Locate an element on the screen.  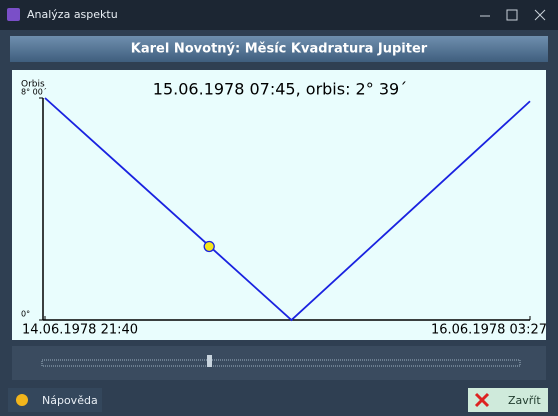
x-tick-label: 14.06.1978 21:40 is located at coordinates (80, 330).